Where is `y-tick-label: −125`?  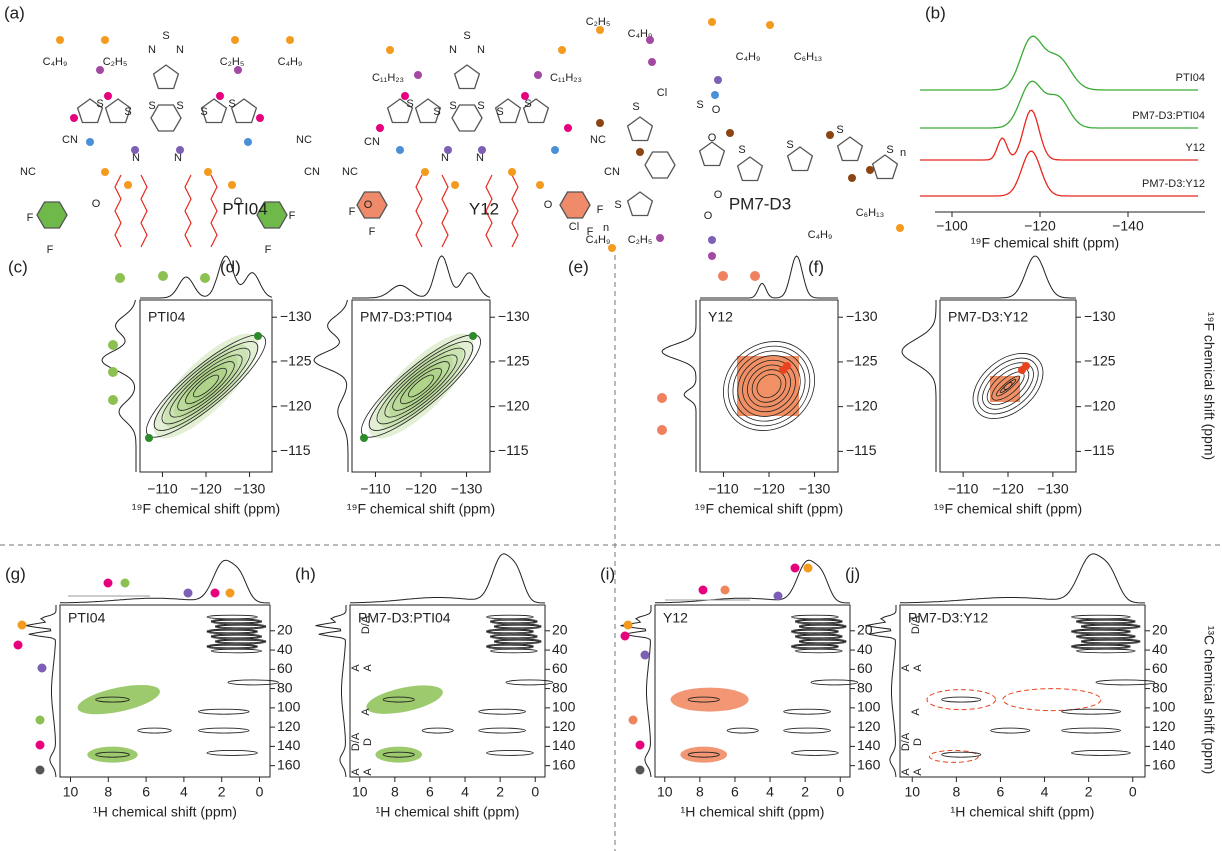
y-tick-label: −125 is located at coordinates (1100, 361).